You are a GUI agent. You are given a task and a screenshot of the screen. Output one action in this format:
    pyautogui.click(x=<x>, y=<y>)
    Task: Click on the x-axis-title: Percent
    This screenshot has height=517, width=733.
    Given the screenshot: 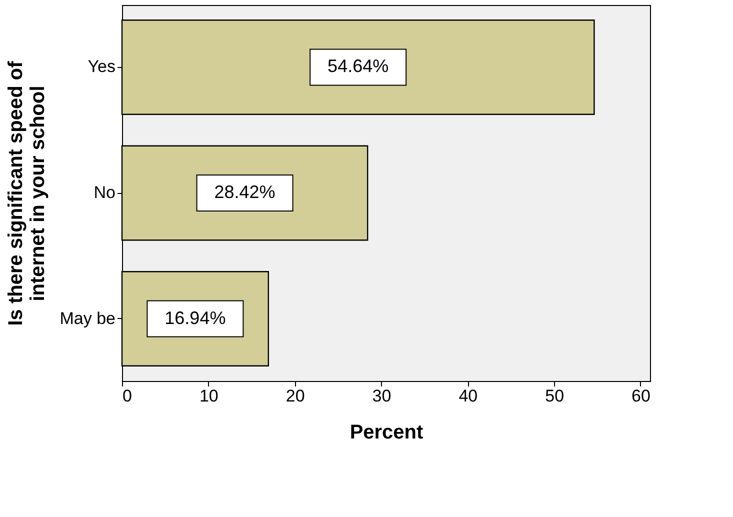 What is the action you would take?
    pyautogui.click(x=387, y=433)
    